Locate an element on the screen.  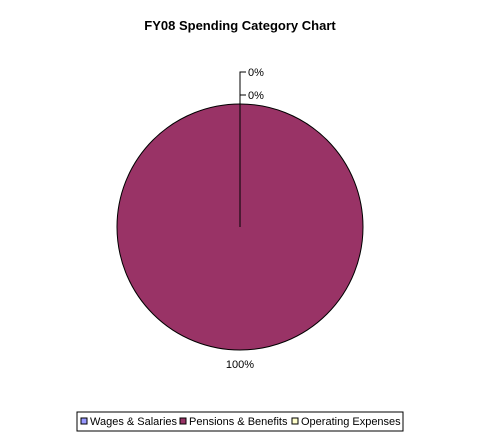
legend-box is located at coordinates (240, 421).